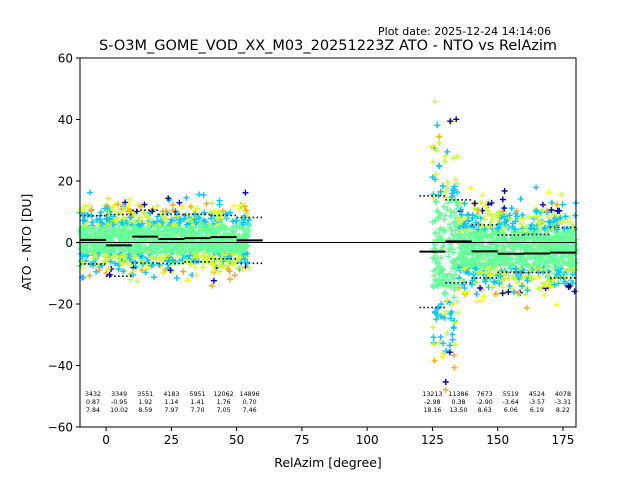  What do you see at coordinates (60, 305) in the screenshot?
I see `y-tick-label: −20` at bounding box center [60, 305].